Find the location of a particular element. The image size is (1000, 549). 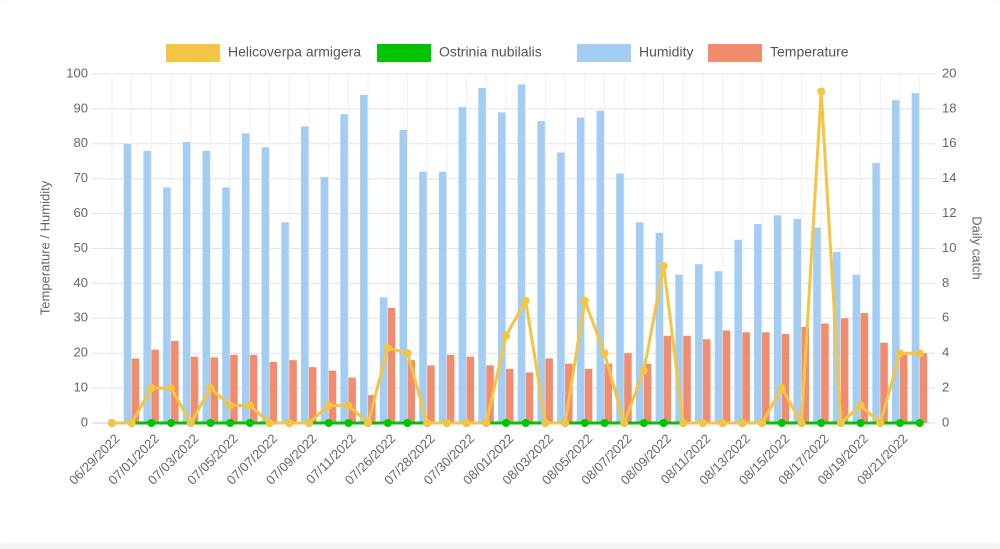

y-tick-label: 90 is located at coordinates (81, 107).